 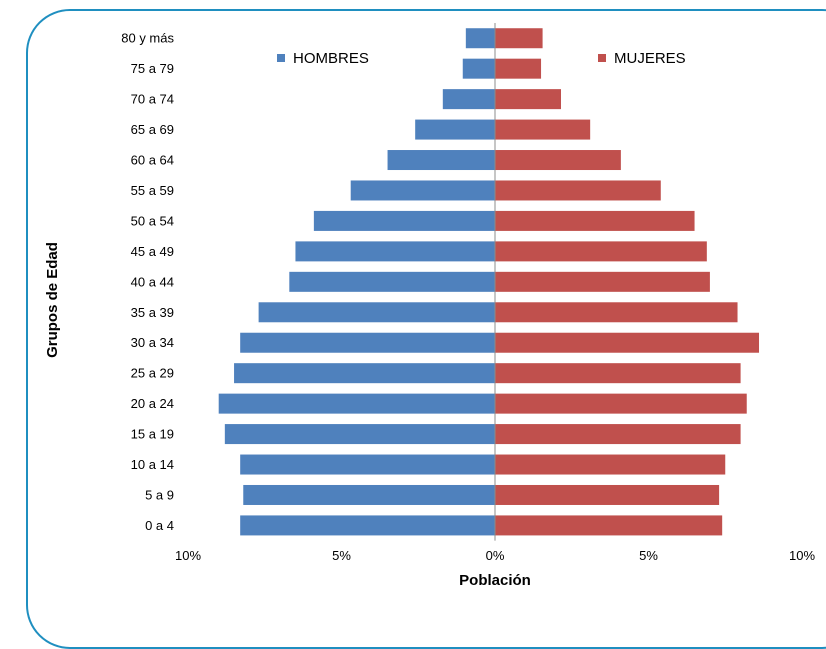 I want to click on y-tick-label: 25 a 29, so click(x=152, y=373).